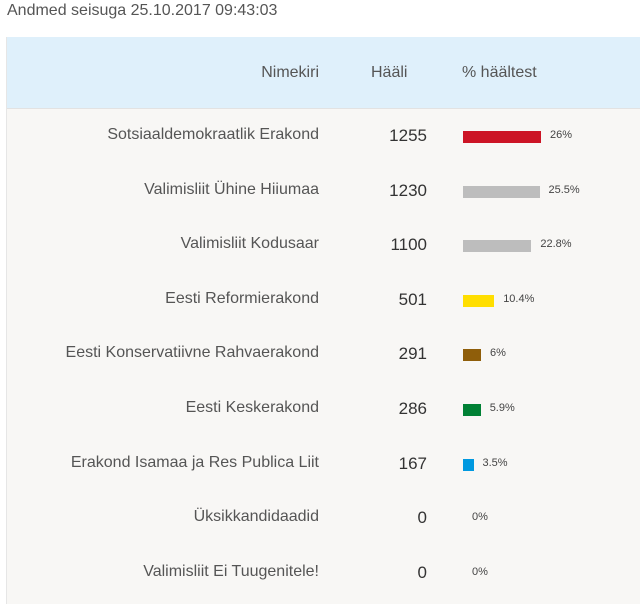 The width and height of the screenshot is (640, 604). Describe the element at coordinates (194, 462) in the screenshot. I see `party-name: Erakond Isamaa ja Res Publica Liit` at that location.